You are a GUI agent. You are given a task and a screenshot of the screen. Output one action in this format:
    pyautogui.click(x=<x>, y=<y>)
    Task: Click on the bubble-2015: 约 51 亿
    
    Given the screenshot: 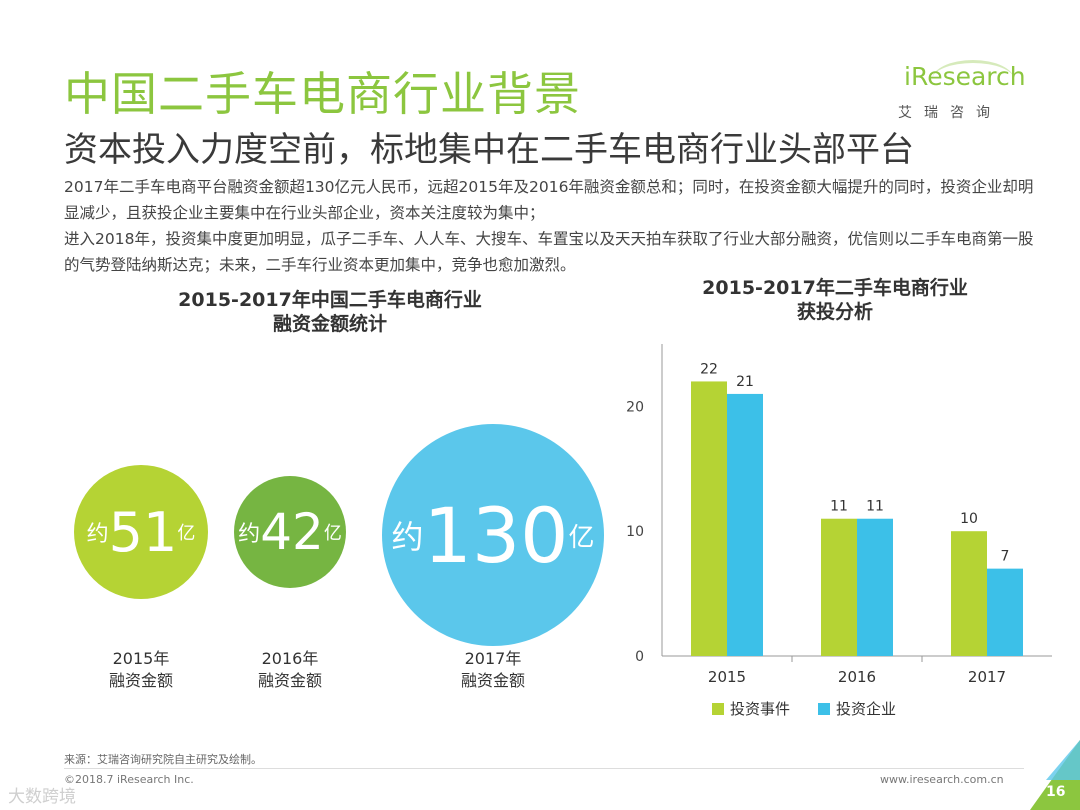 What is the action you would take?
    pyautogui.click(x=141, y=532)
    